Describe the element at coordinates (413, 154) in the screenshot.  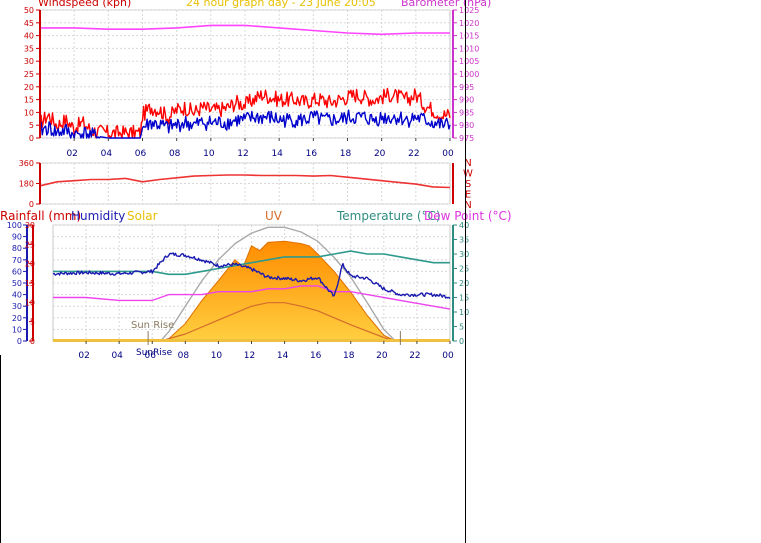
I see `wind-panel-x-tick-label: 22` at that location.